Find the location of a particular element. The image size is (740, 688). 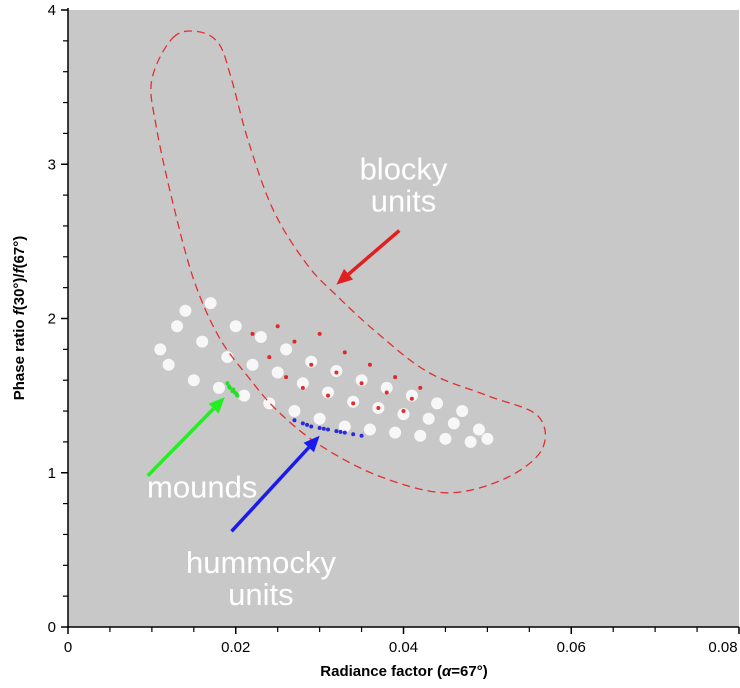

y-tick-label: 3 is located at coordinates (52, 164).